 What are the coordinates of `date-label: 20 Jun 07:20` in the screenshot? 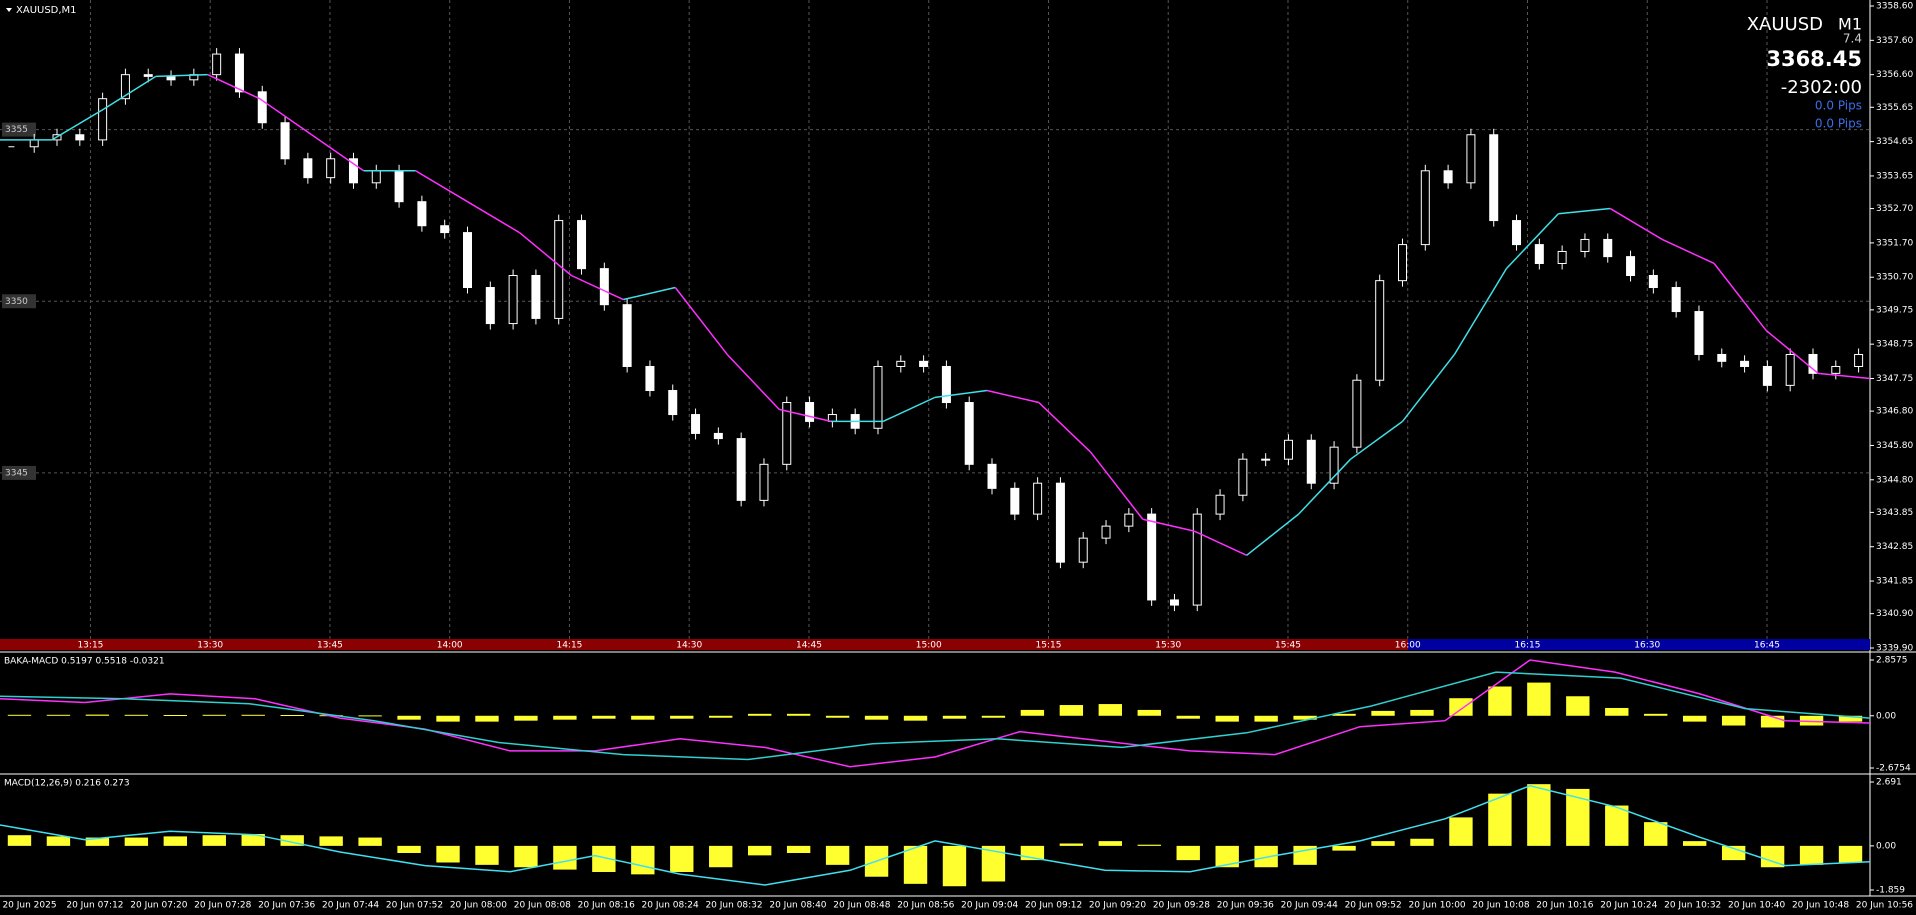 It's located at (158, 906).